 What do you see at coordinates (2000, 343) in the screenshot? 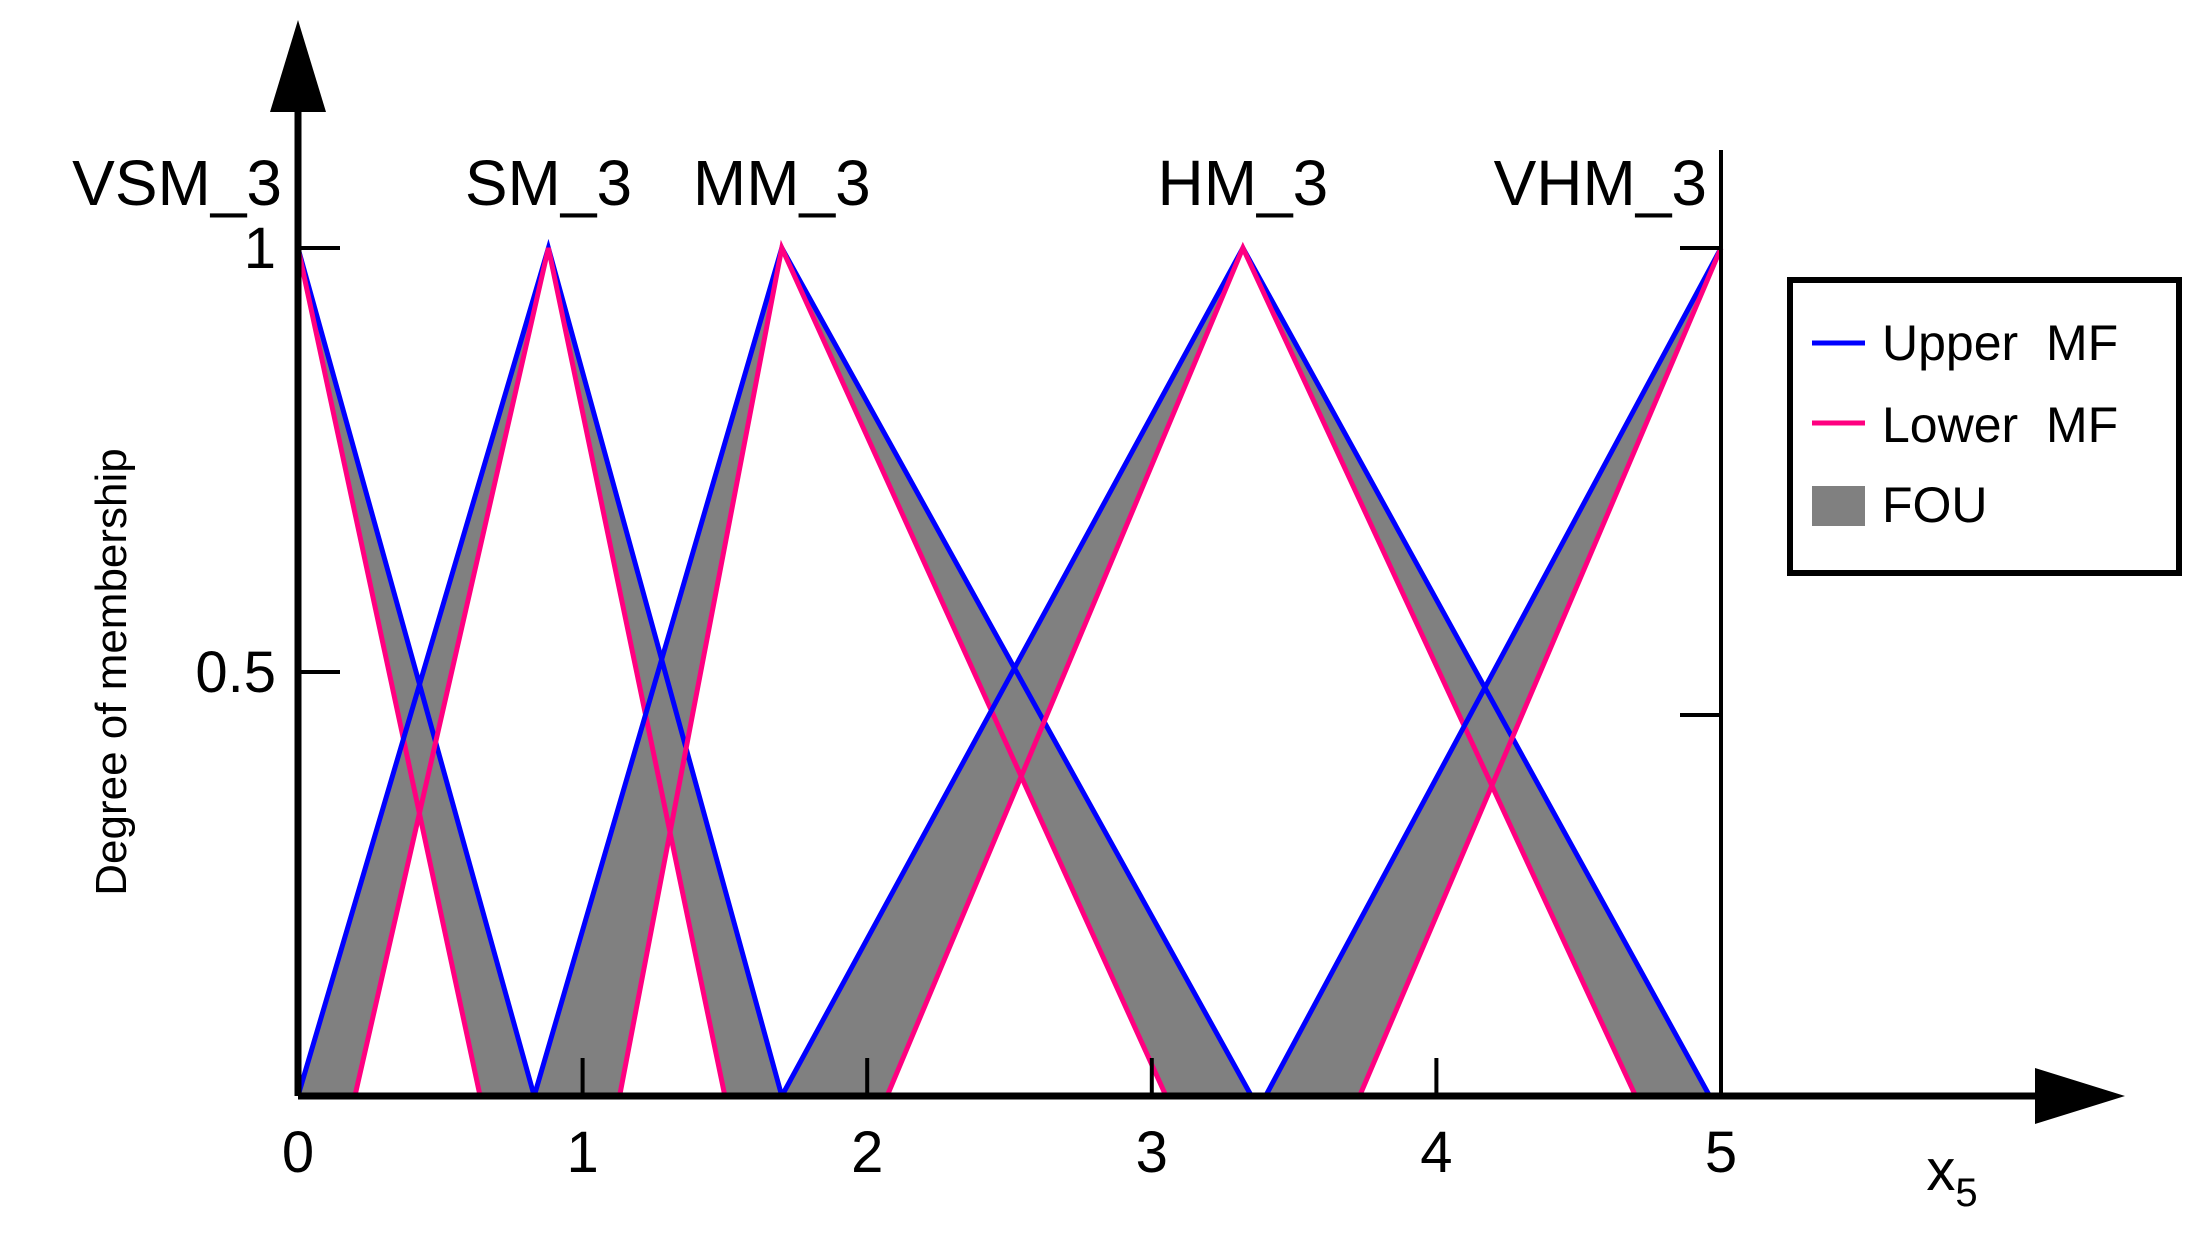
I see `legend-upper-label: Upper MF` at bounding box center [2000, 343].